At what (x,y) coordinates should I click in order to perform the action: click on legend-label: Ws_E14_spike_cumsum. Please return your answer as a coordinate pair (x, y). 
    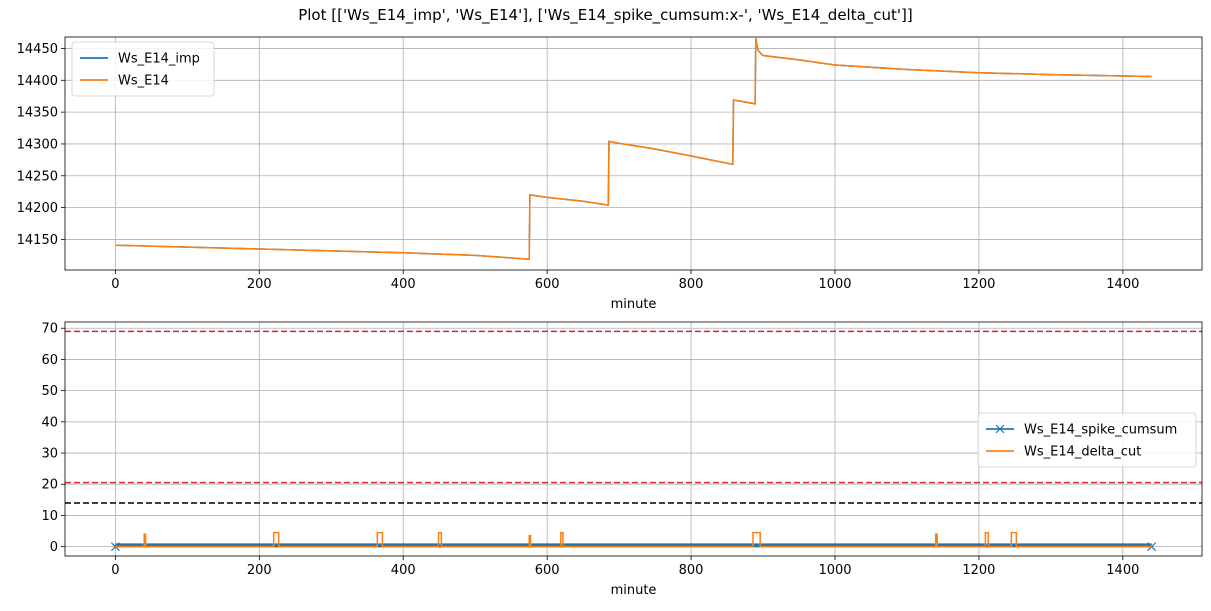
    Looking at the image, I should click on (1100, 430).